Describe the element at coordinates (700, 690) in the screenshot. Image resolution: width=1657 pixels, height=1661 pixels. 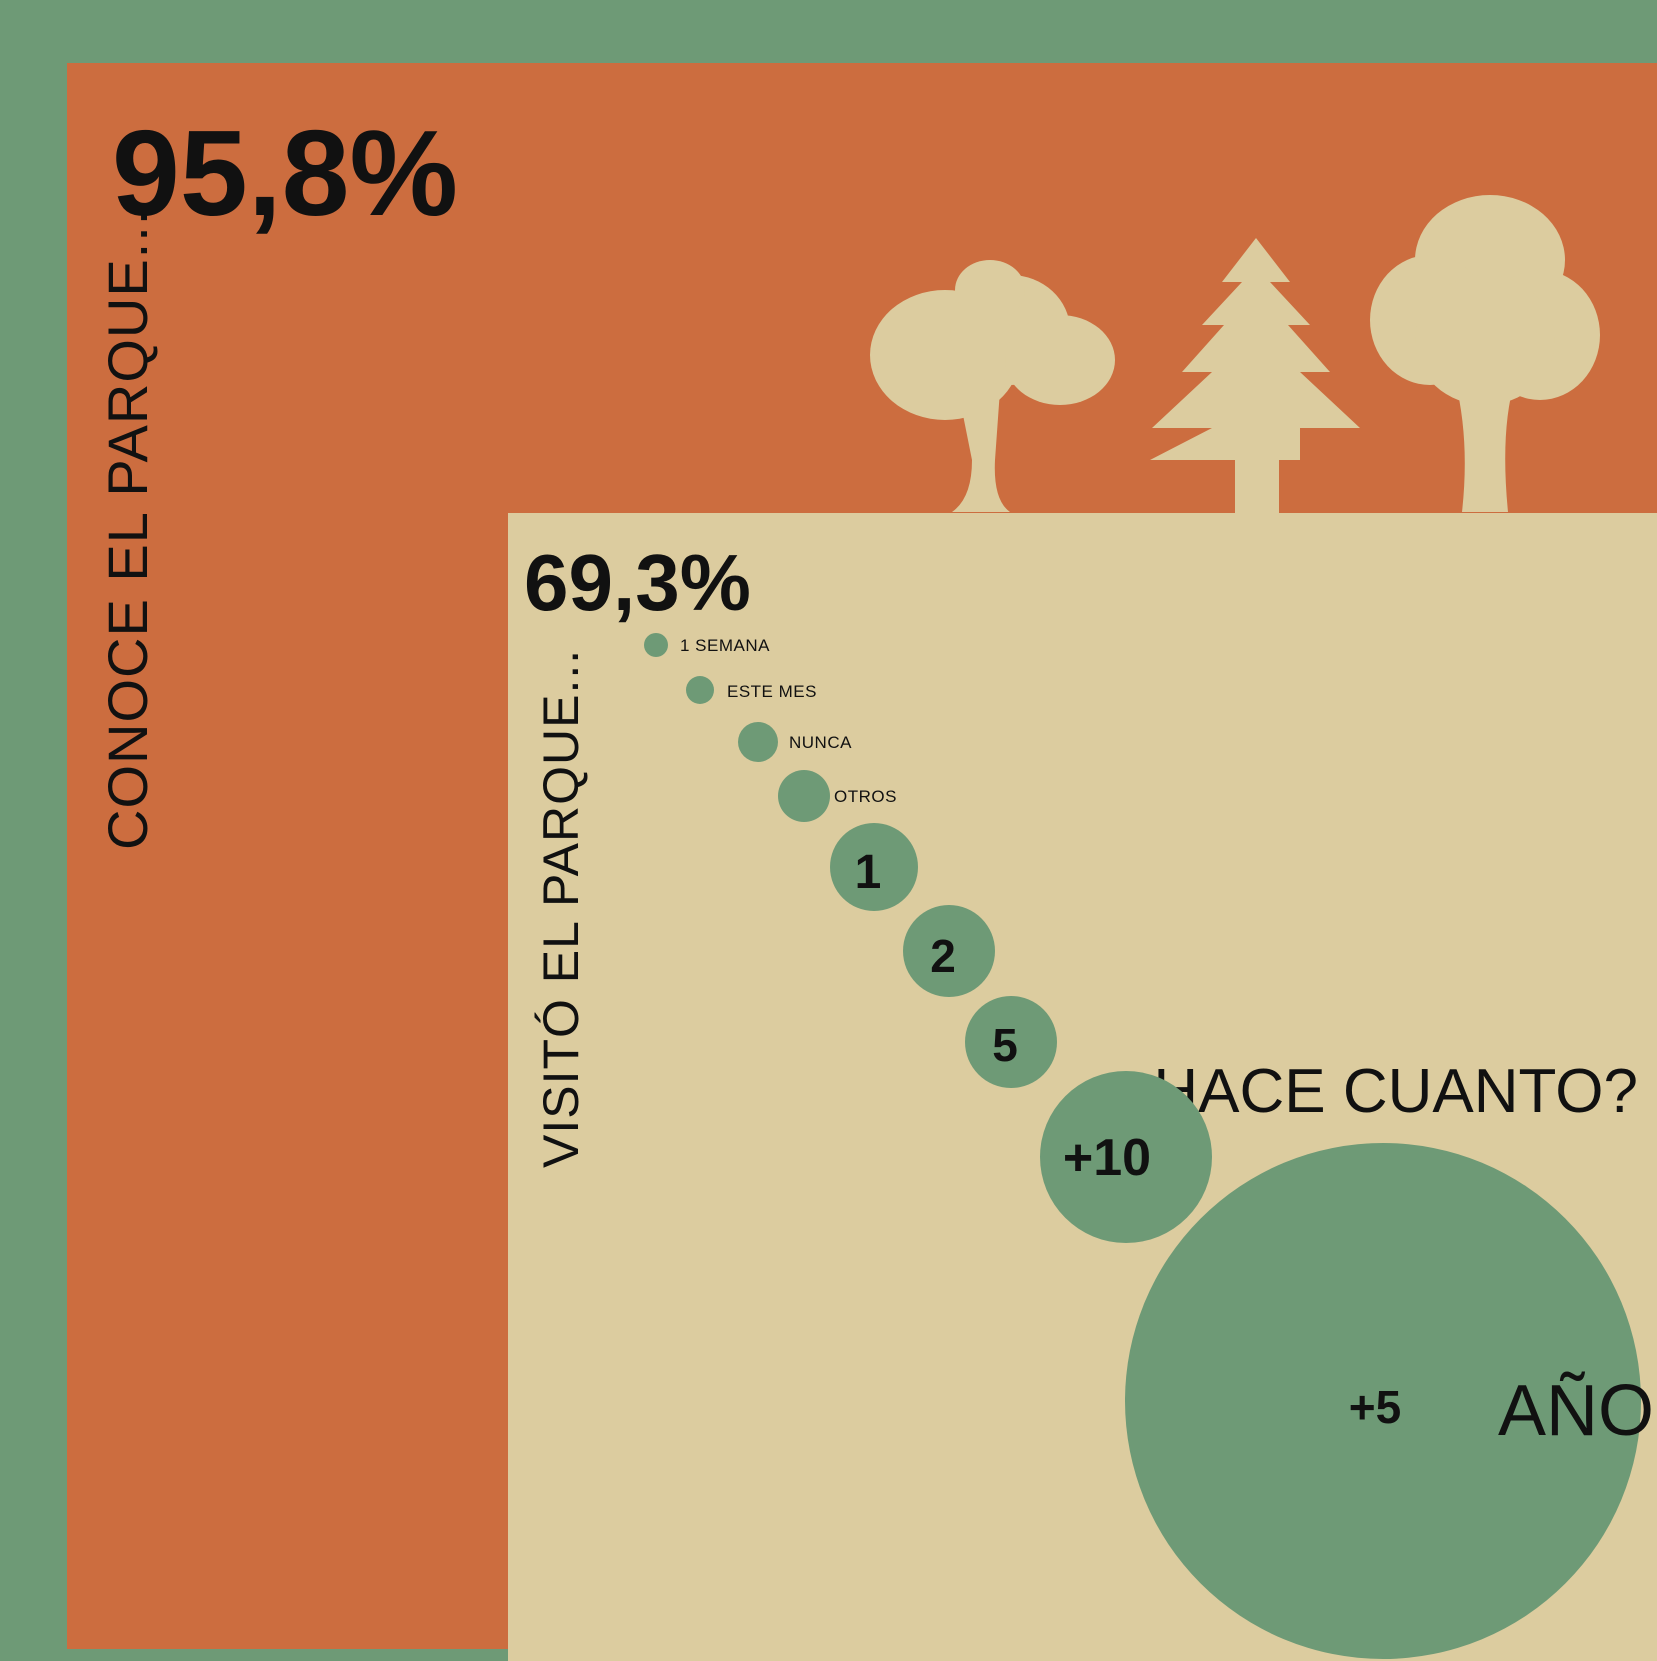
I see `bubble-este-mes` at that location.